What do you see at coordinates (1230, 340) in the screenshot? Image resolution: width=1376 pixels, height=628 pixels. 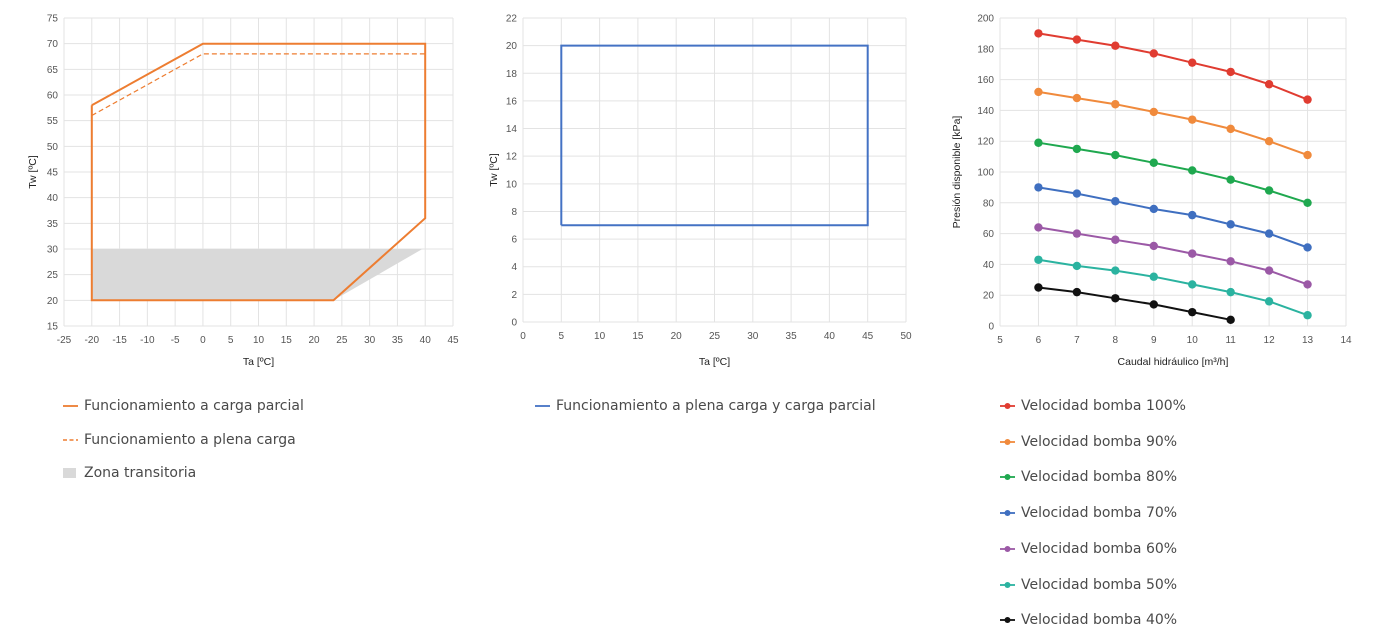 I see `x-tick-label: 11` at bounding box center [1230, 340].